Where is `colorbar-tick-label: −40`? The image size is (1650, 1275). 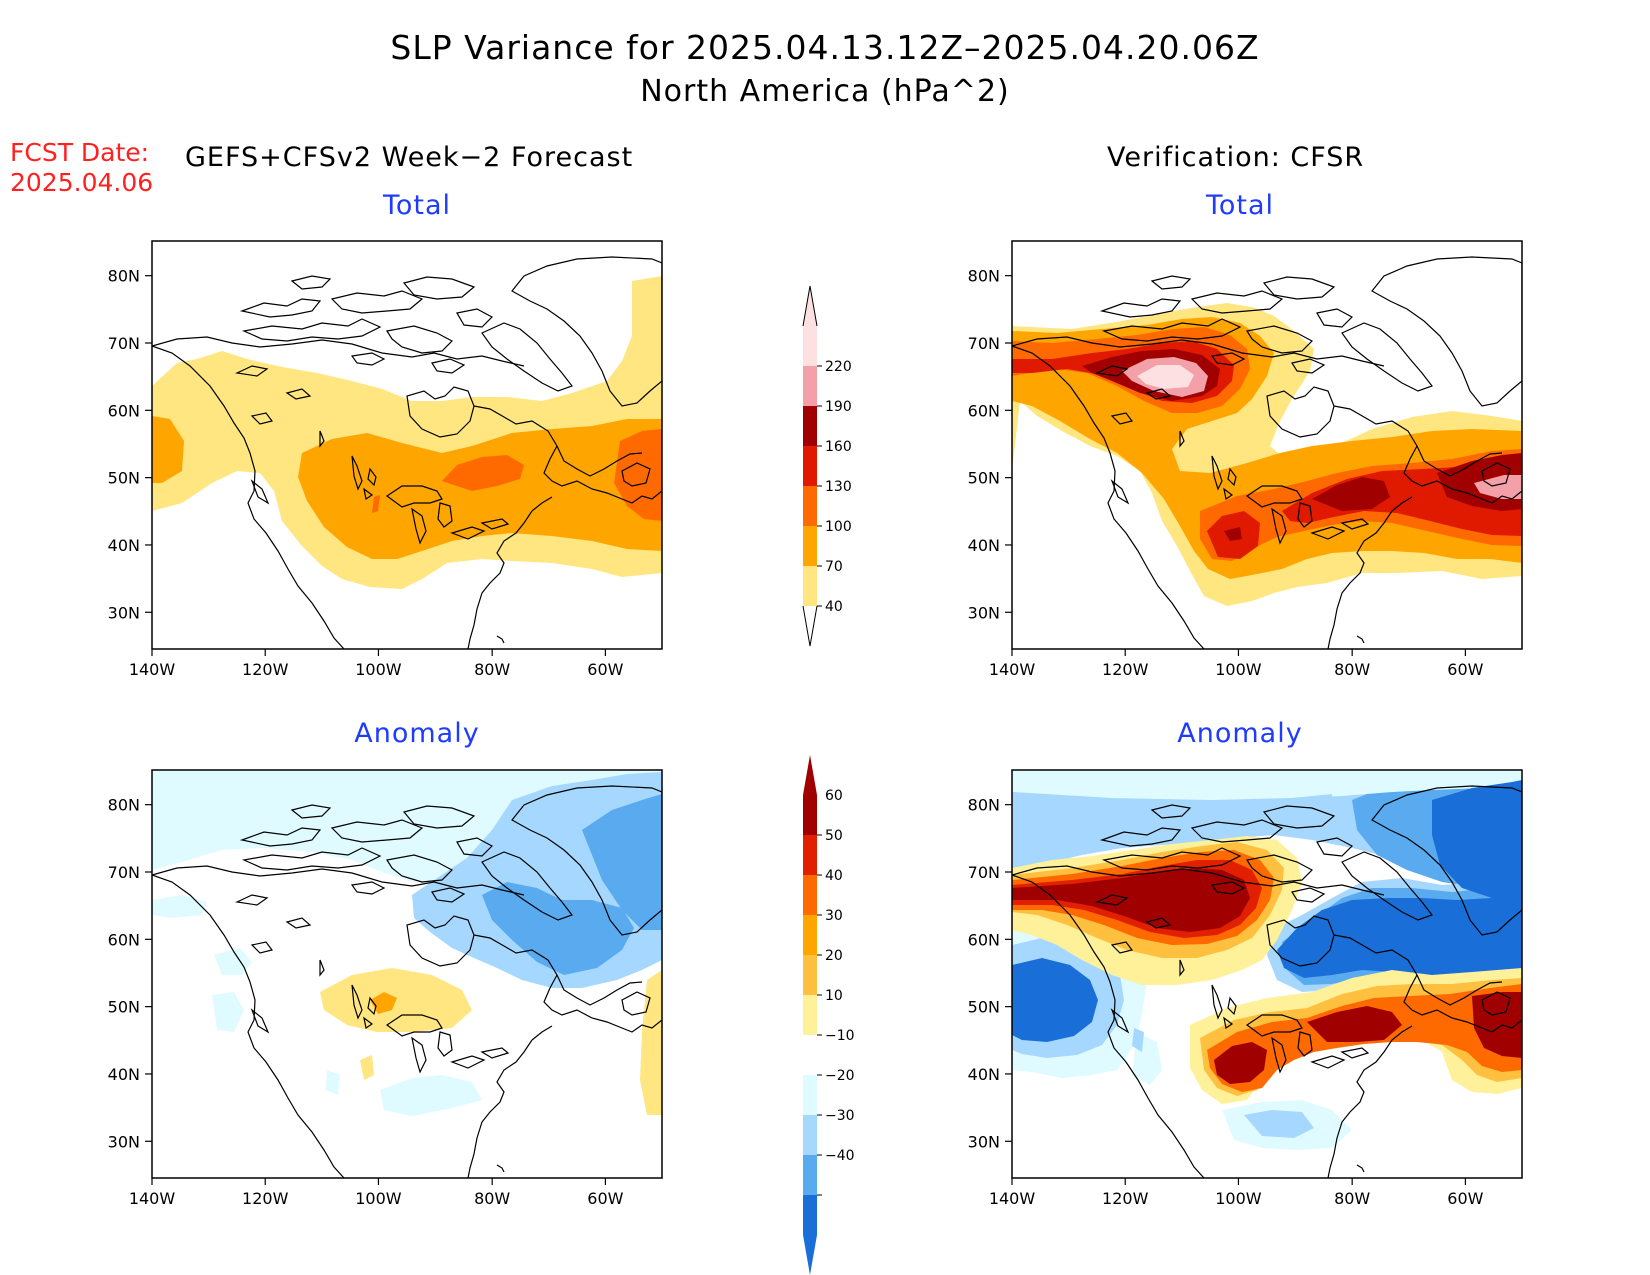 colorbar-tick-label: −40 is located at coordinates (840, 1156).